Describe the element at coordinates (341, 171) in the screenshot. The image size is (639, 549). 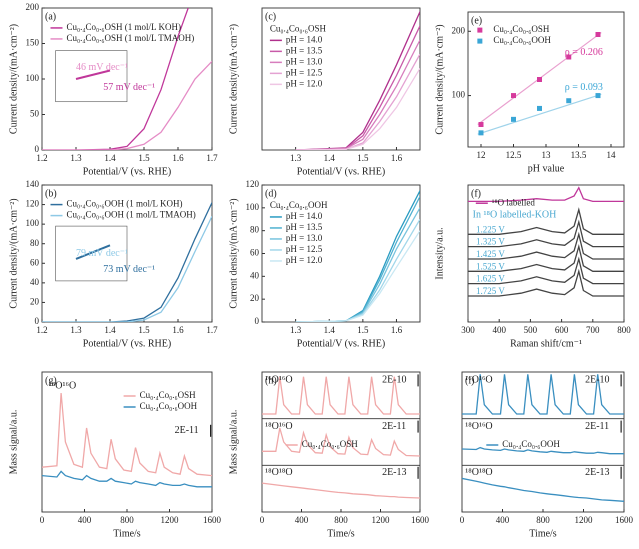
I see `x-axis-label: Potential/V (vs. RHE)` at that location.